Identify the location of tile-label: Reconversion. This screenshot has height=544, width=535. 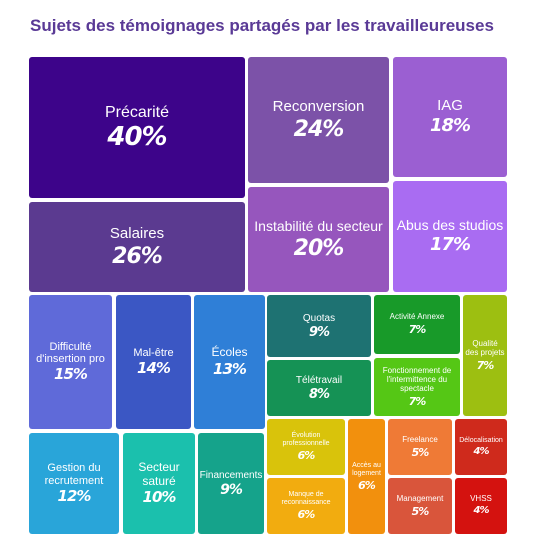
(318, 107).